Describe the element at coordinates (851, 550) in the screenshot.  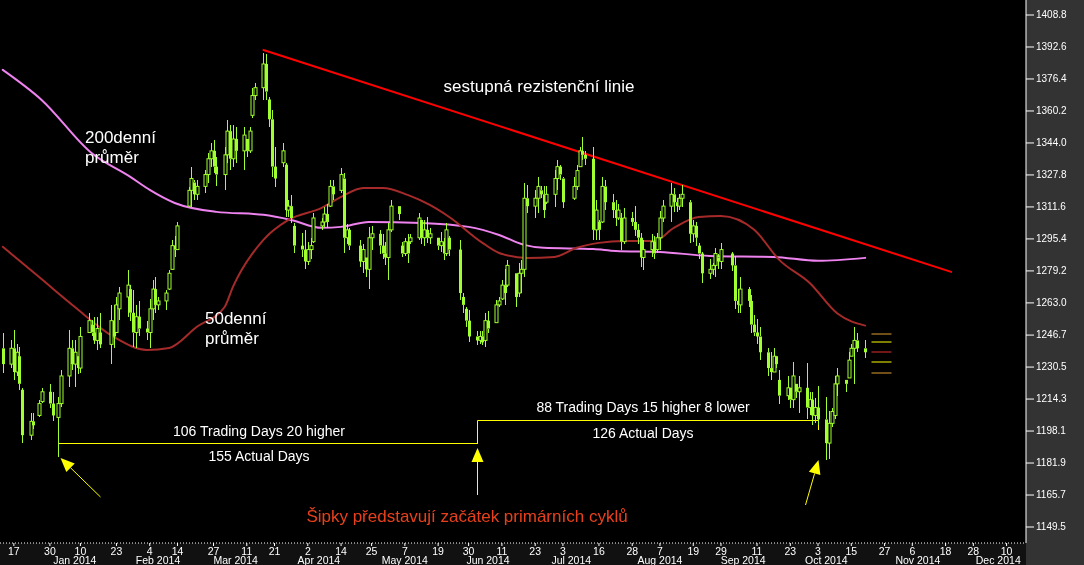
I see `x-tick-label: 15` at that location.